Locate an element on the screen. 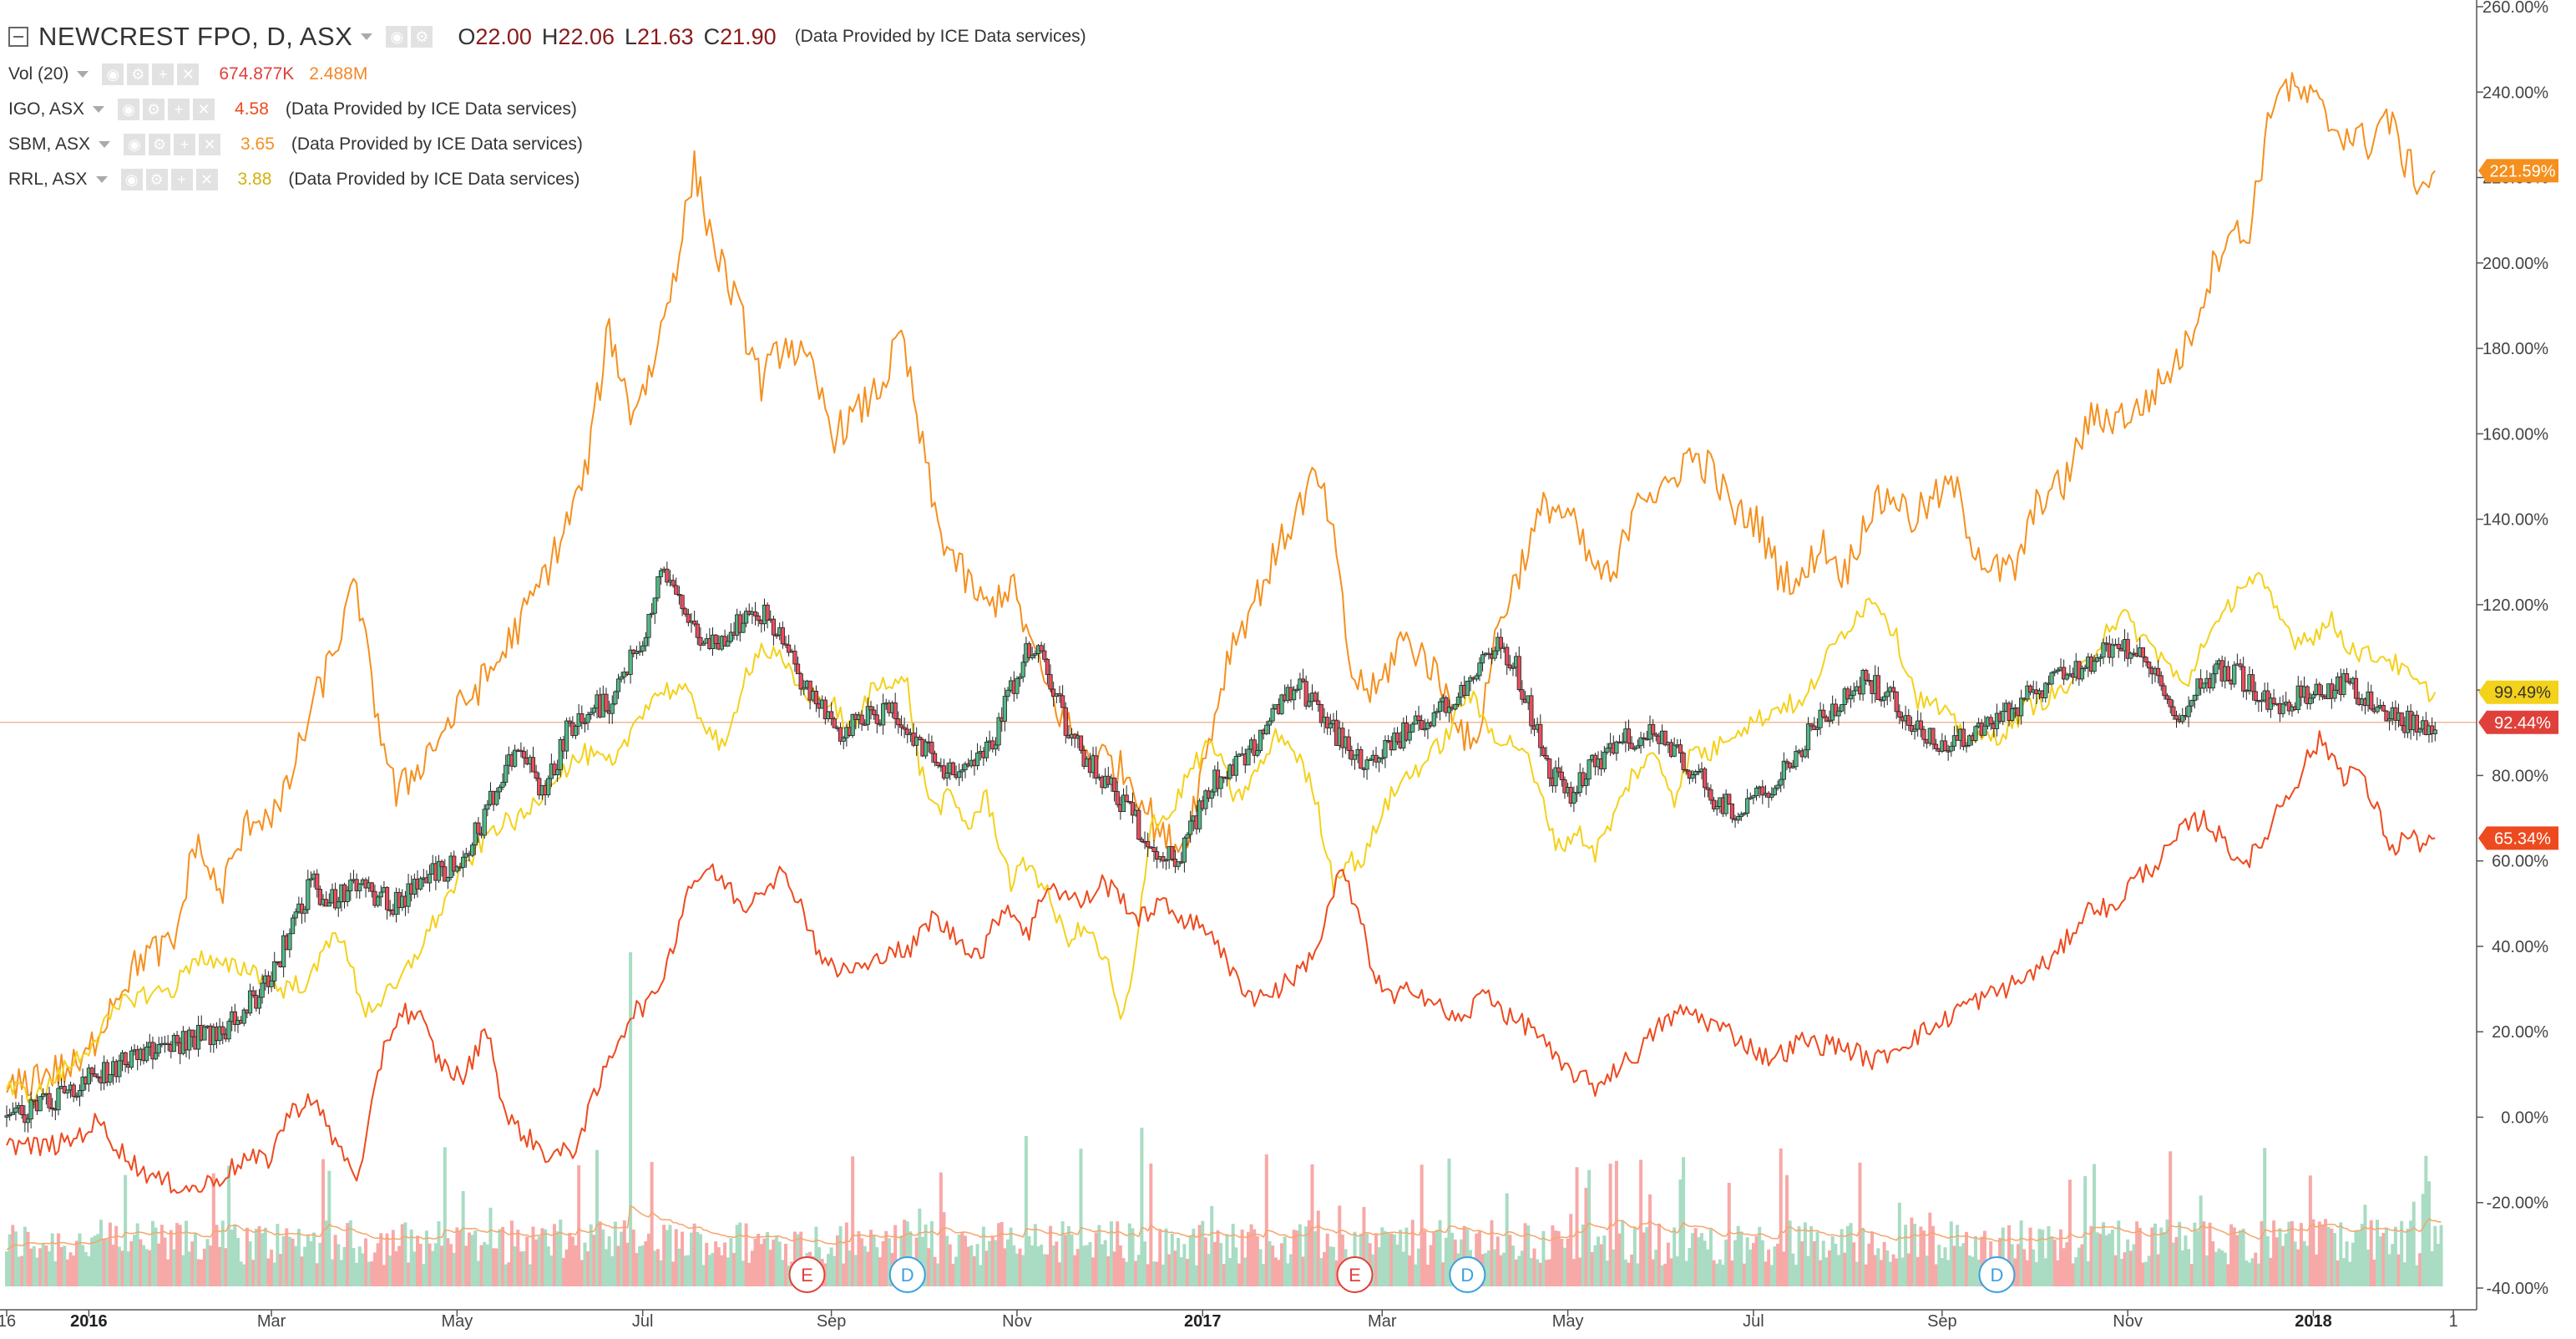  main-symbol-title: NEWCREST FPO, D, ASX is located at coordinates (195, 36).